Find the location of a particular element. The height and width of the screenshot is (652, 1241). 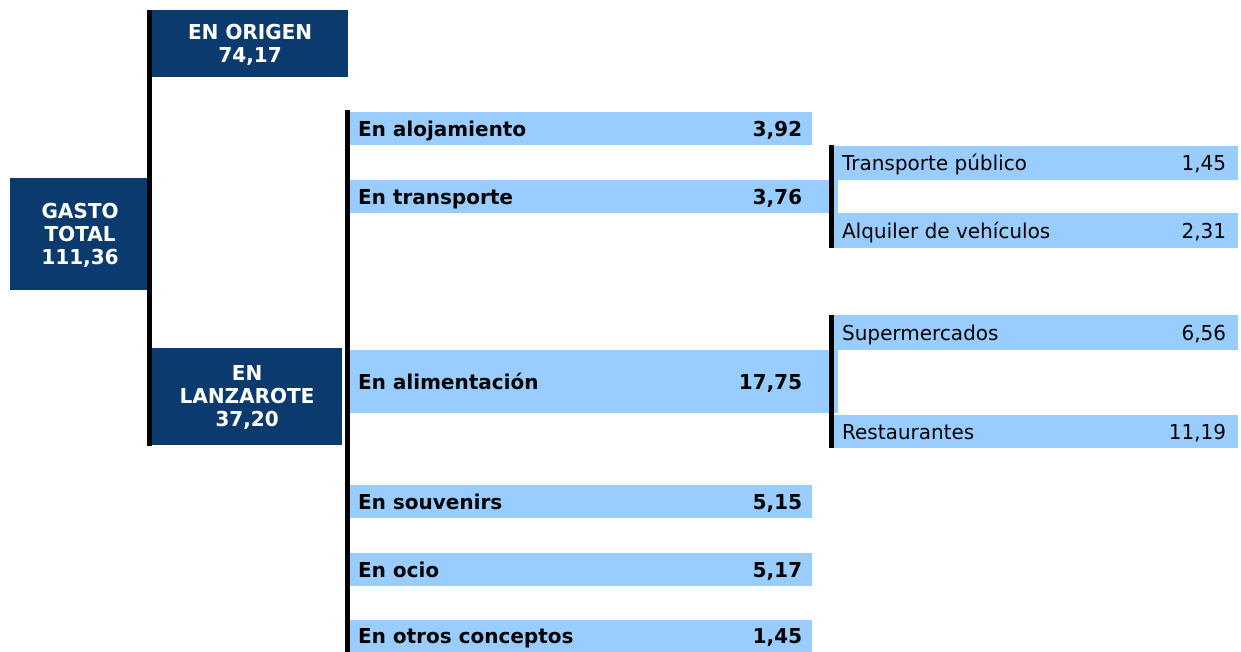

root-node: GASTO TOTAL 111,36 is located at coordinates (80, 234).